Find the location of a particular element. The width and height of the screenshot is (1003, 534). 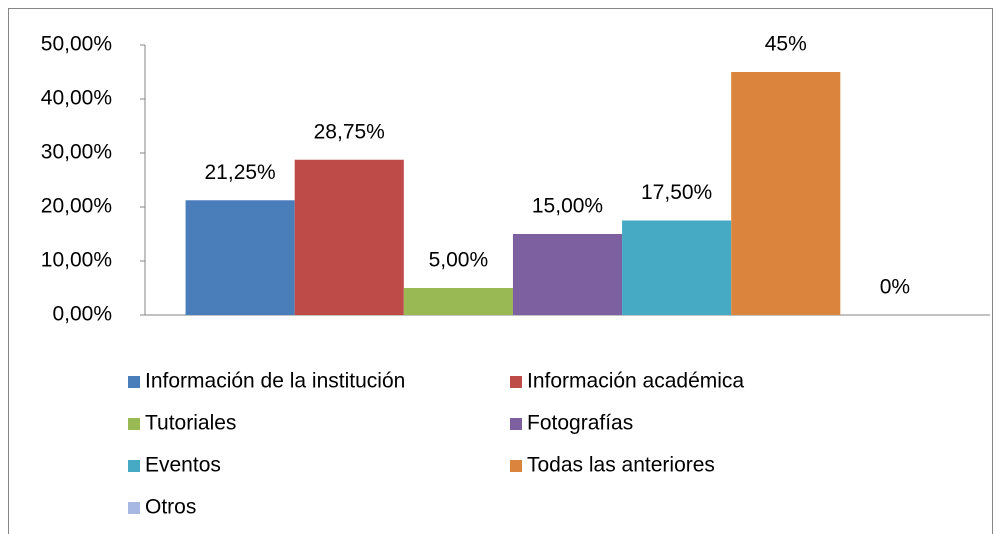

value-label: 21,25% is located at coordinates (240, 172).